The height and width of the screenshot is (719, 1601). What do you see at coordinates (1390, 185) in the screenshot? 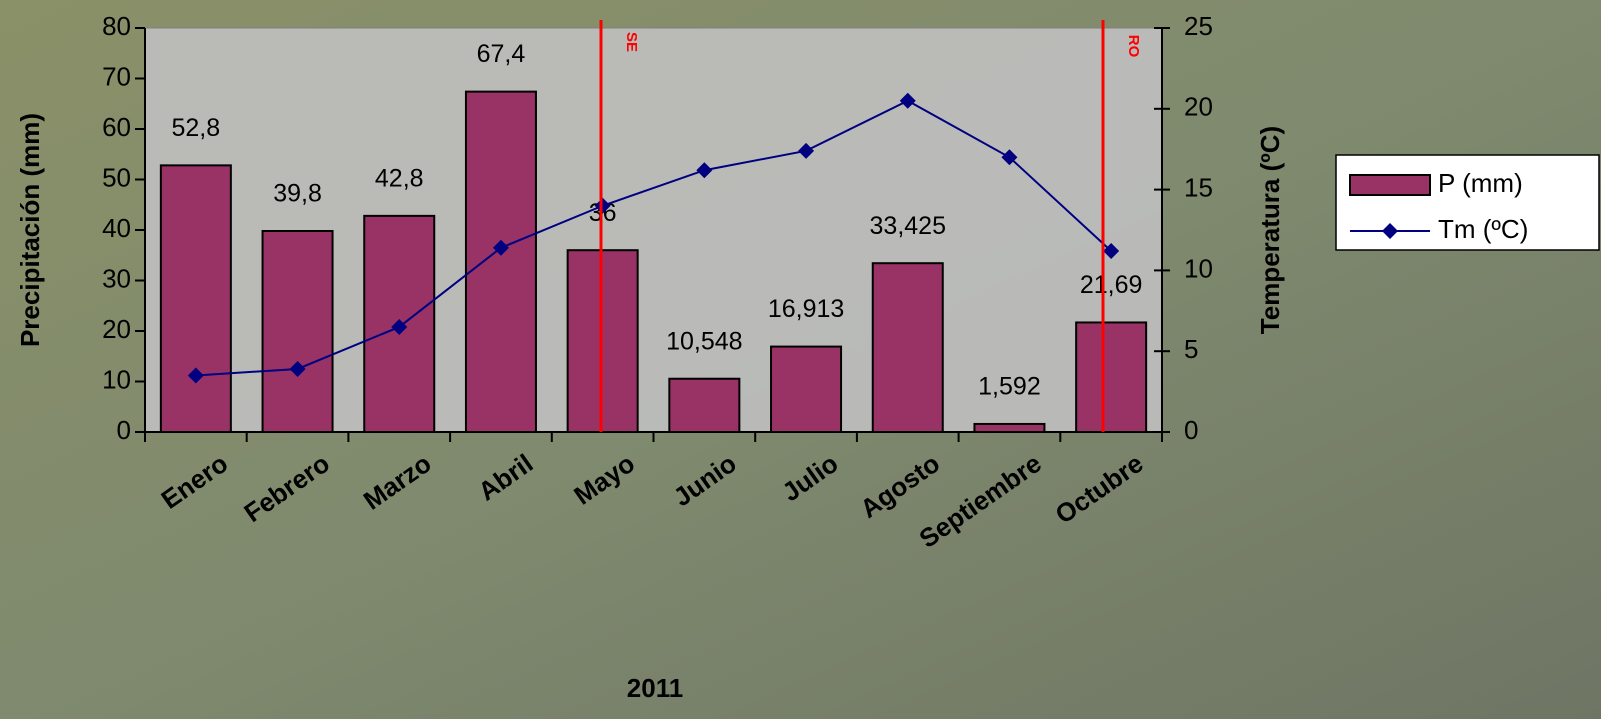
I see `legend-swatch` at bounding box center [1390, 185].